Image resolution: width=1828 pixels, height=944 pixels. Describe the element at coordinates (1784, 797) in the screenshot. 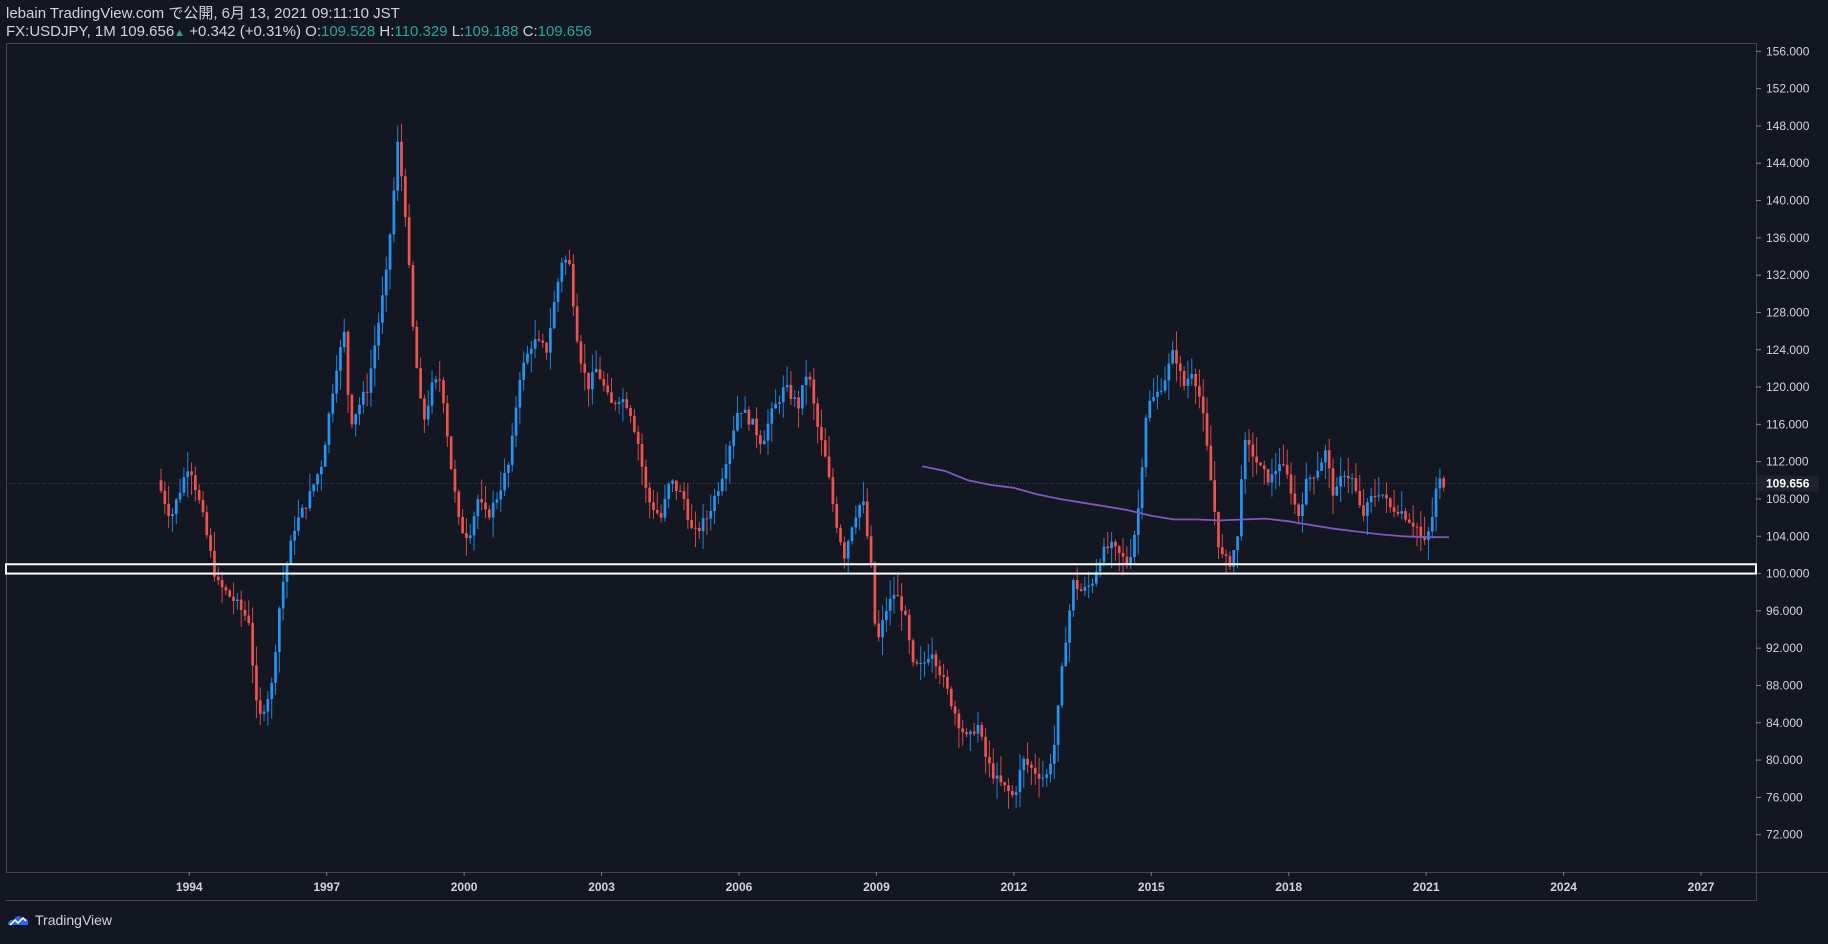

I see `y-tick-label: 76.000` at that location.